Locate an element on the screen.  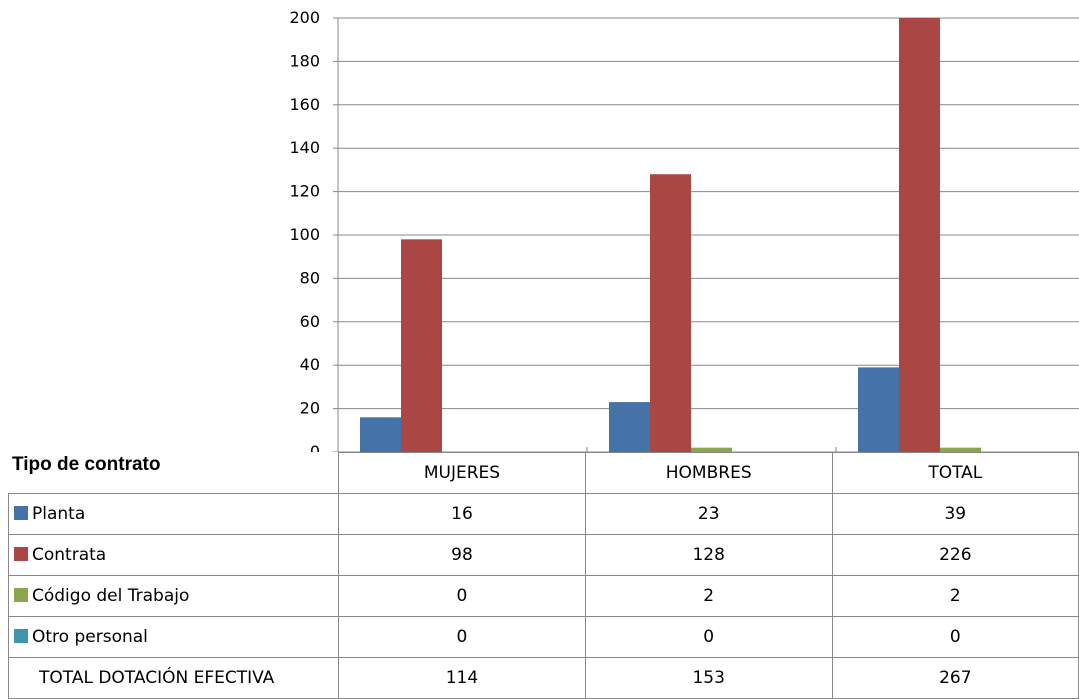
table-row: Código del Trabajo 0 2 2 is located at coordinates (543, 596).